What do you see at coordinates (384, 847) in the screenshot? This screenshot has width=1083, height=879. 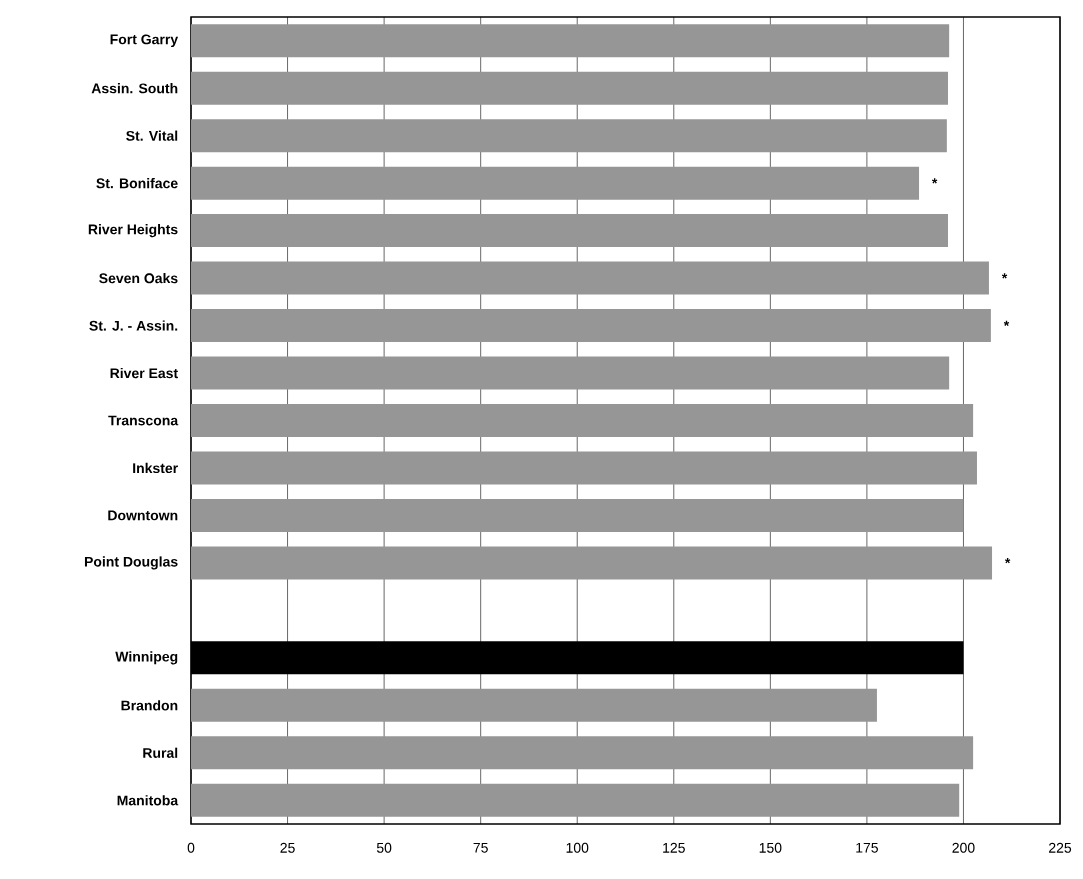 I see `x-tick-label: 50` at bounding box center [384, 847].